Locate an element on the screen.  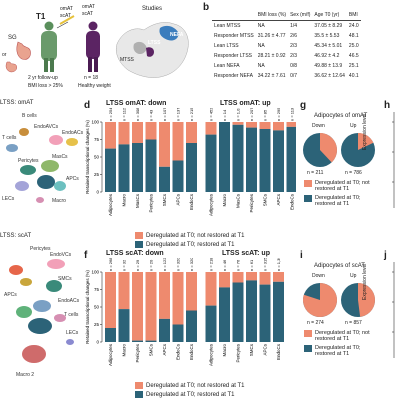
table-cell: NA is located at coordinates (261, 46).